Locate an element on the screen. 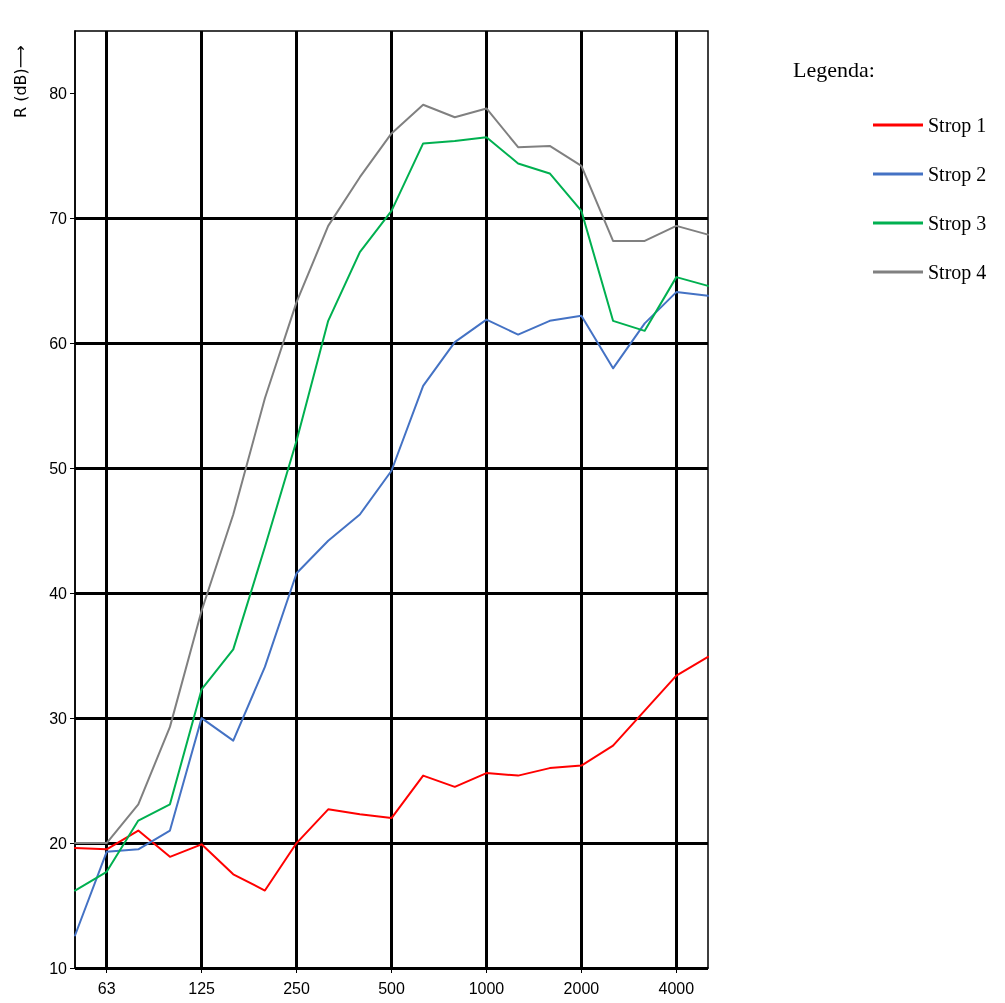 The image size is (1005, 1003). y-tick-label: 50 is located at coordinates (58, 468).